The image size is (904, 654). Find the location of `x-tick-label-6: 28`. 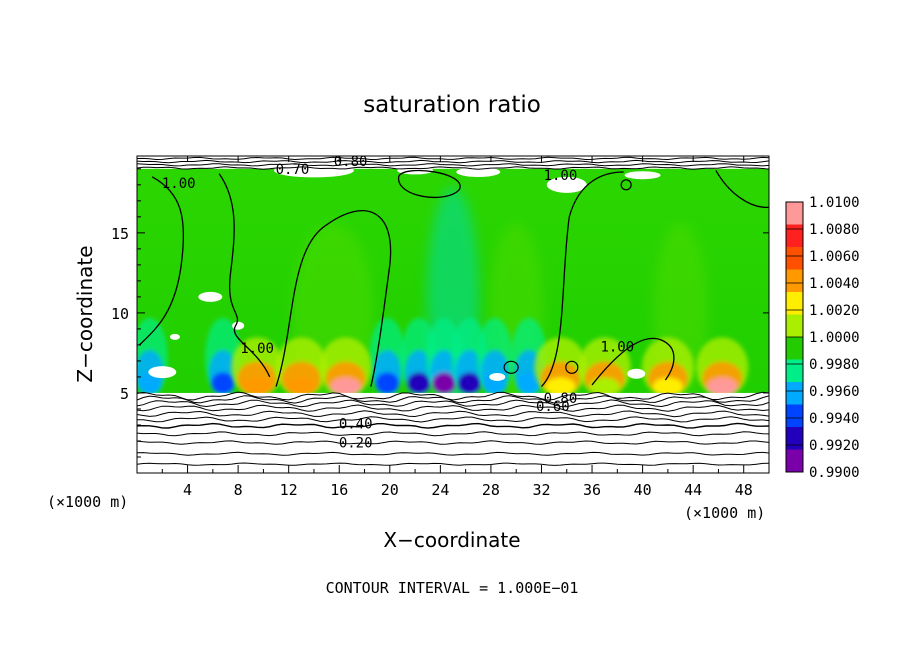

x-tick-label-6: 28 is located at coordinates (491, 490).